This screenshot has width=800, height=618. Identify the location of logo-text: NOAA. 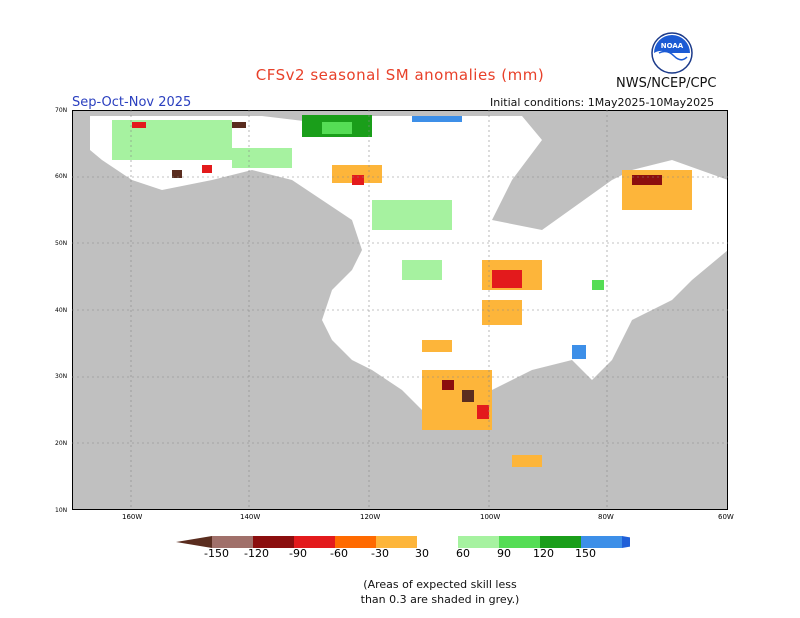
(672, 46).